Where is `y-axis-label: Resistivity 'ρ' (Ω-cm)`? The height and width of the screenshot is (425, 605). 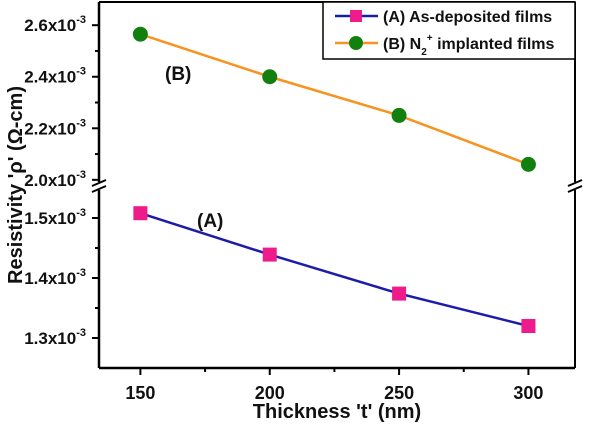 y-axis-label: Resistivity 'ρ' (Ω-cm) is located at coordinates (16, 185).